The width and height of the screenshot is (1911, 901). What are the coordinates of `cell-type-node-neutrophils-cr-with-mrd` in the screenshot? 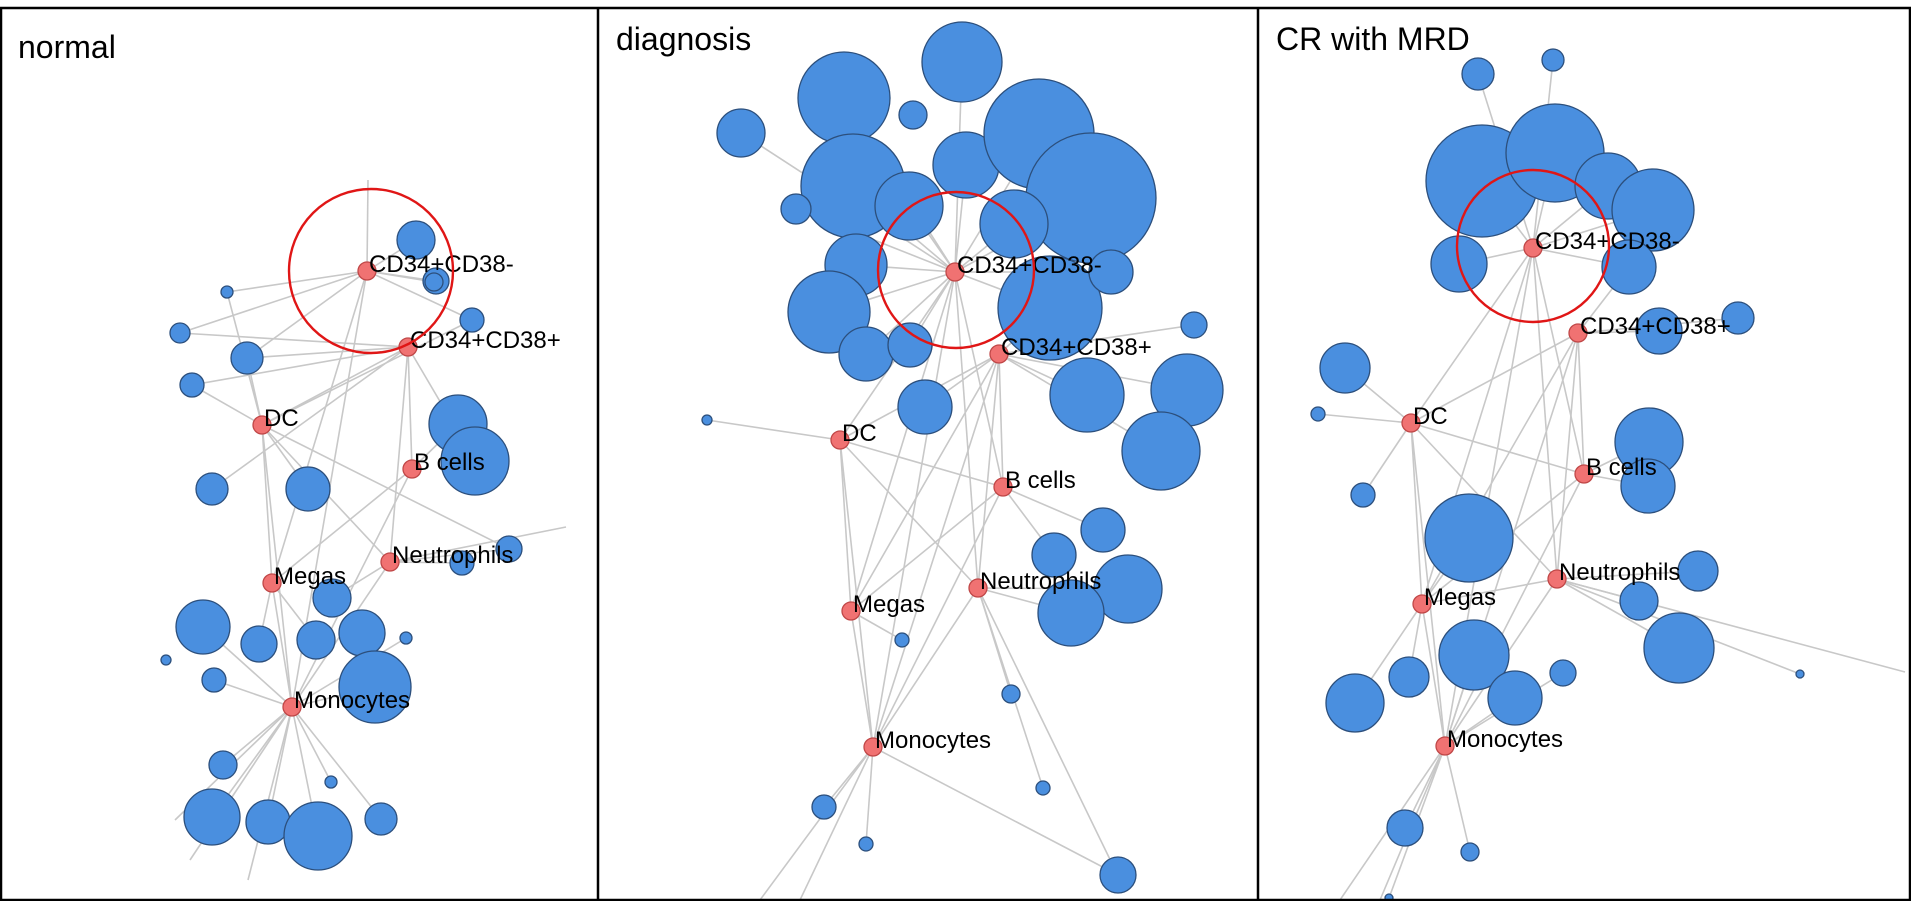 It's located at (1557, 579).